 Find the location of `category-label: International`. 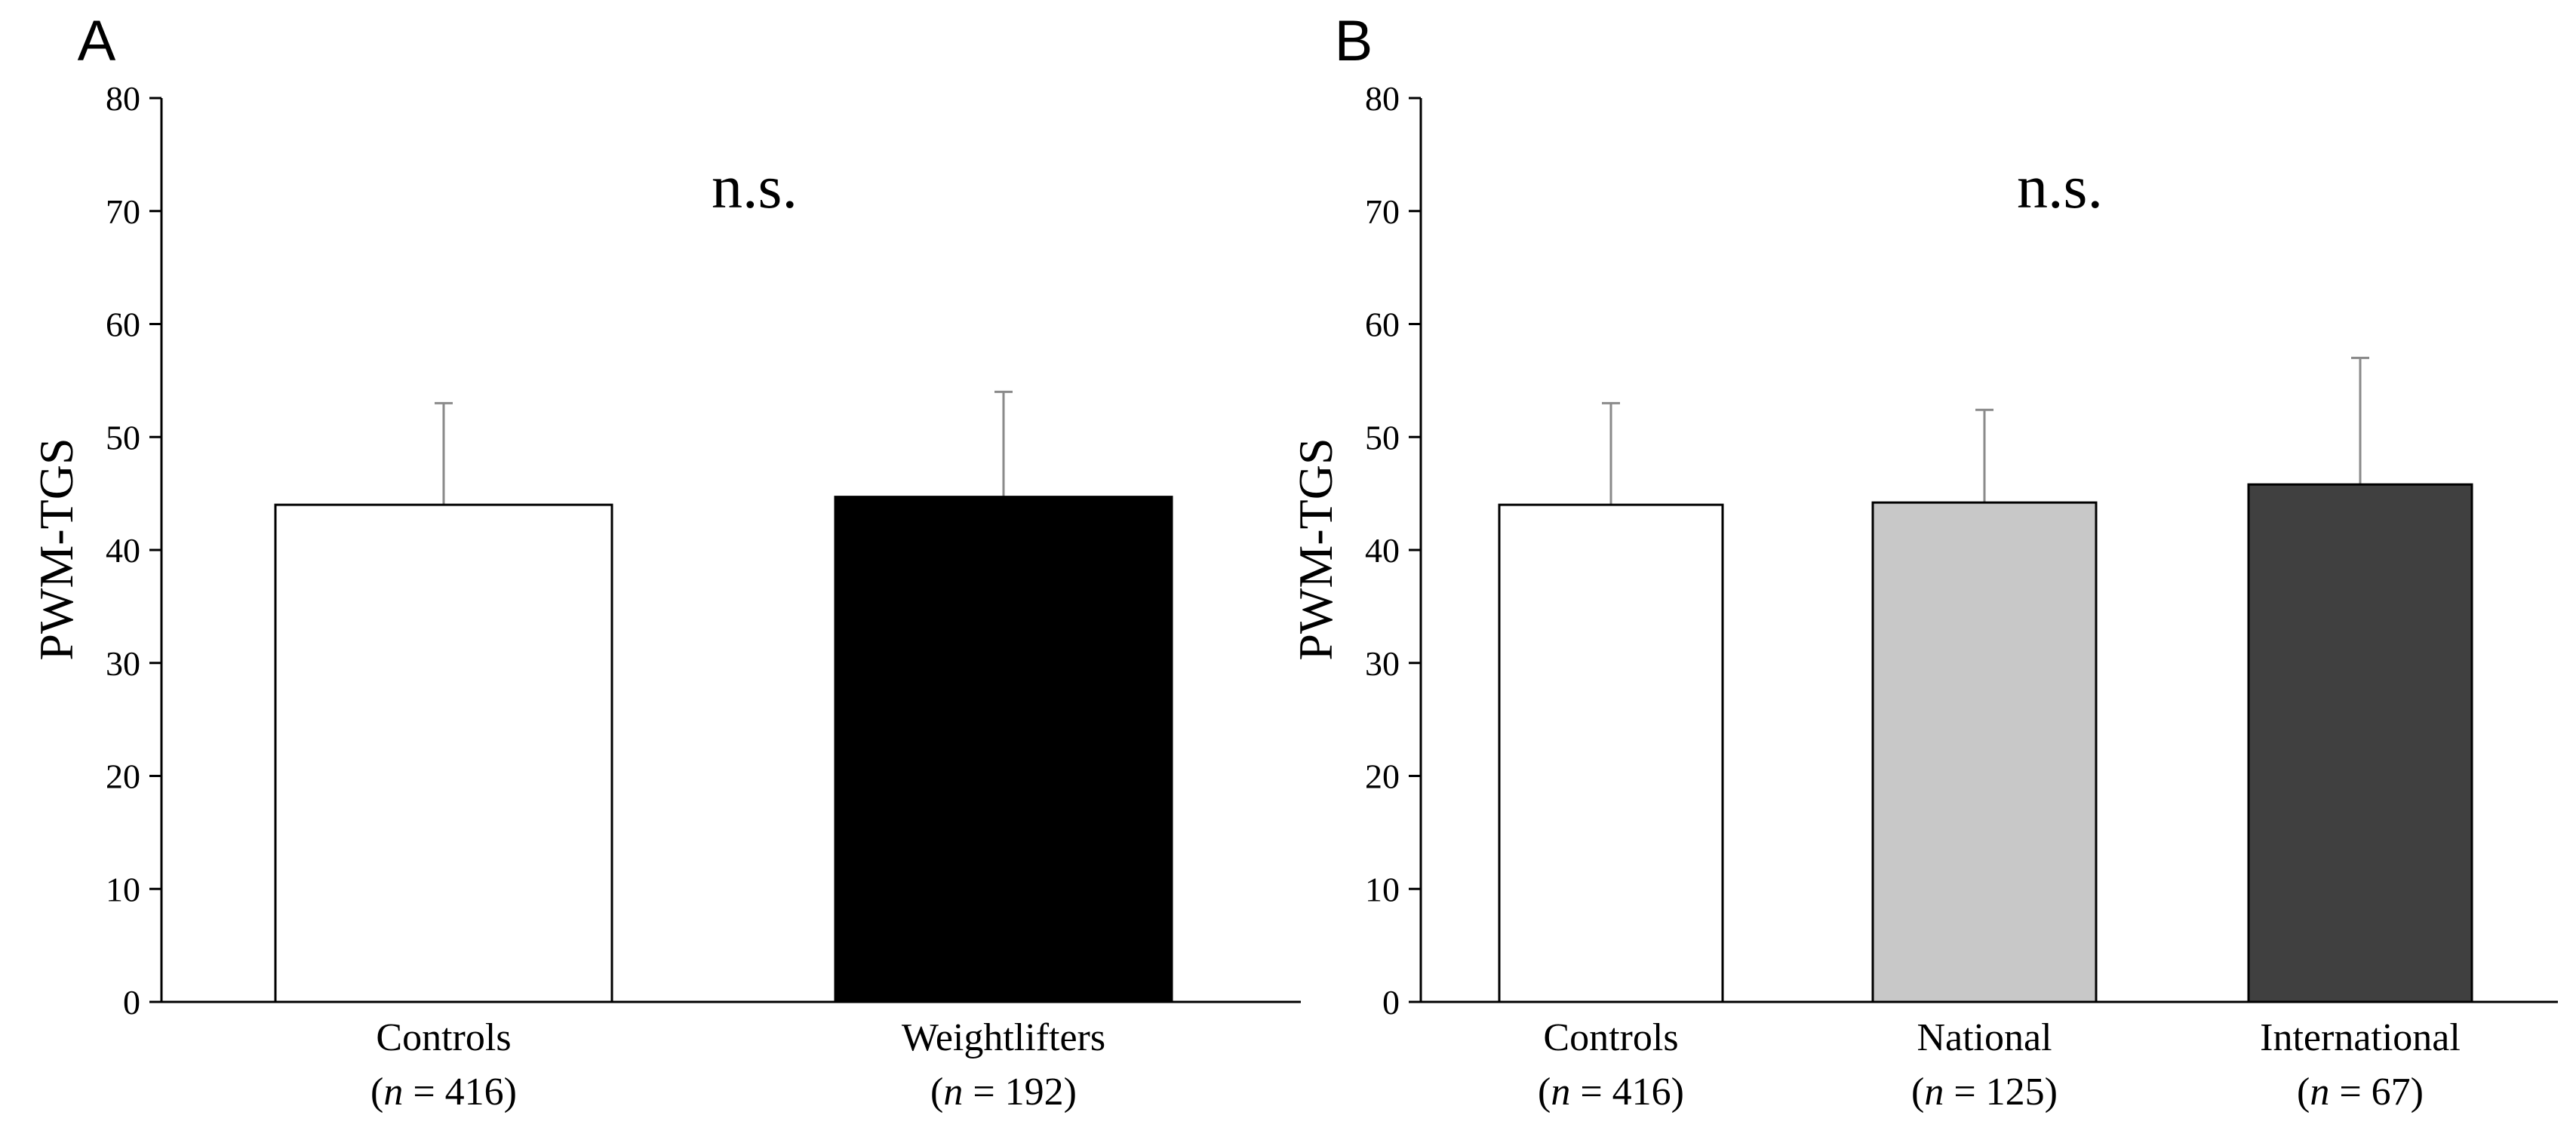

category-label: International is located at coordinates (2360, 1037).